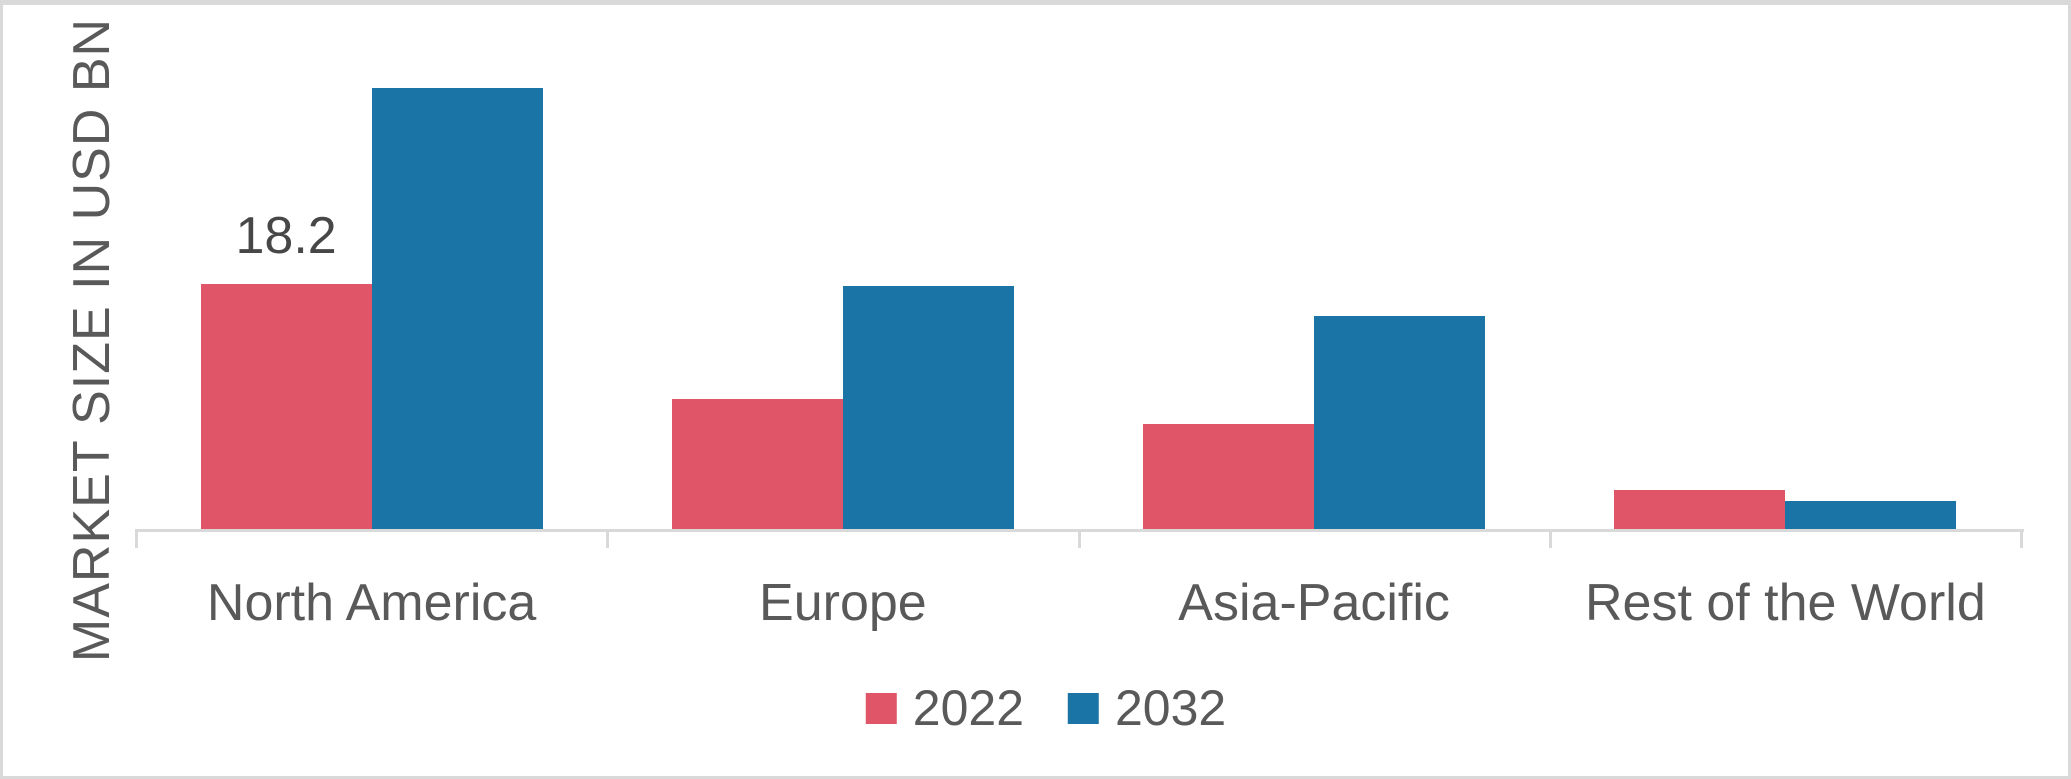 This screenshot has width=2071, height=779. What do you see at coordinates (286, 406) in the screenshot?
I see `bar-2022-north-america` at bounding box center [286, 406].